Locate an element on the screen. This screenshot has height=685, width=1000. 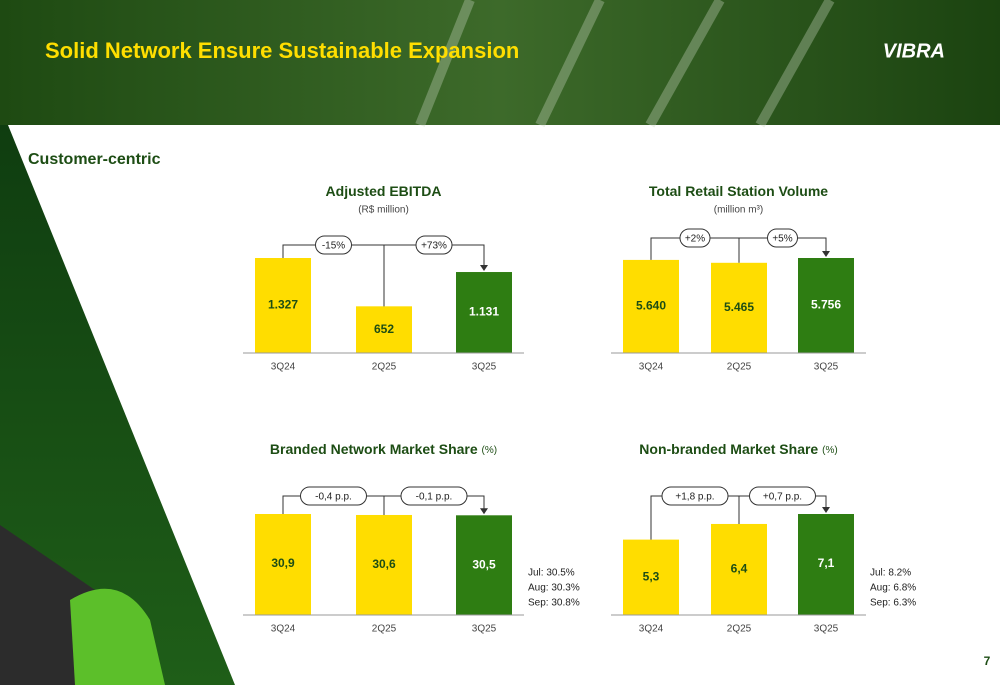
value-label: 7,1 is located at coordinates (826, 563).